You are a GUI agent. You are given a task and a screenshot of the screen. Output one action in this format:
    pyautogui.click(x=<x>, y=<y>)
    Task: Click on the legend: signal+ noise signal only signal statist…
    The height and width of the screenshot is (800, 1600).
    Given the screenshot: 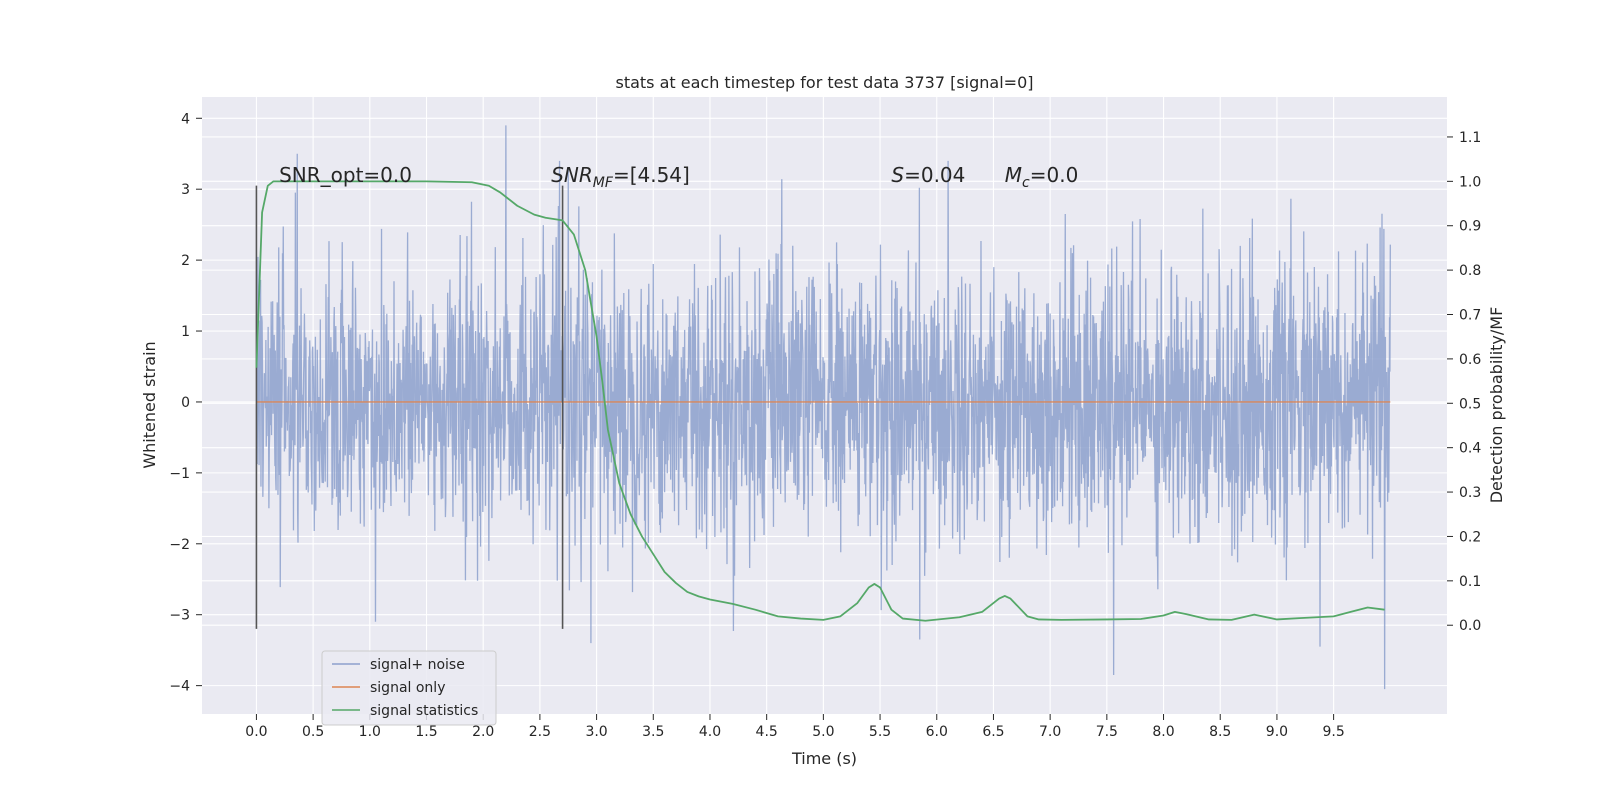 What is the action you would take?
    pyautogui.click(x=409, y=688)
    